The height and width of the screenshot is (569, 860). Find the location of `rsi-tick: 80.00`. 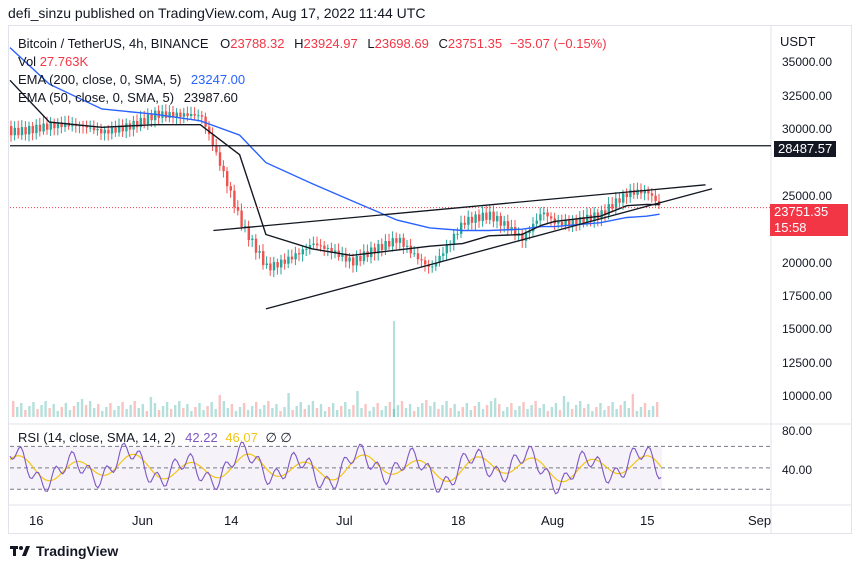

rsi-tick: 80.00 is located at coordinates (797, 431).